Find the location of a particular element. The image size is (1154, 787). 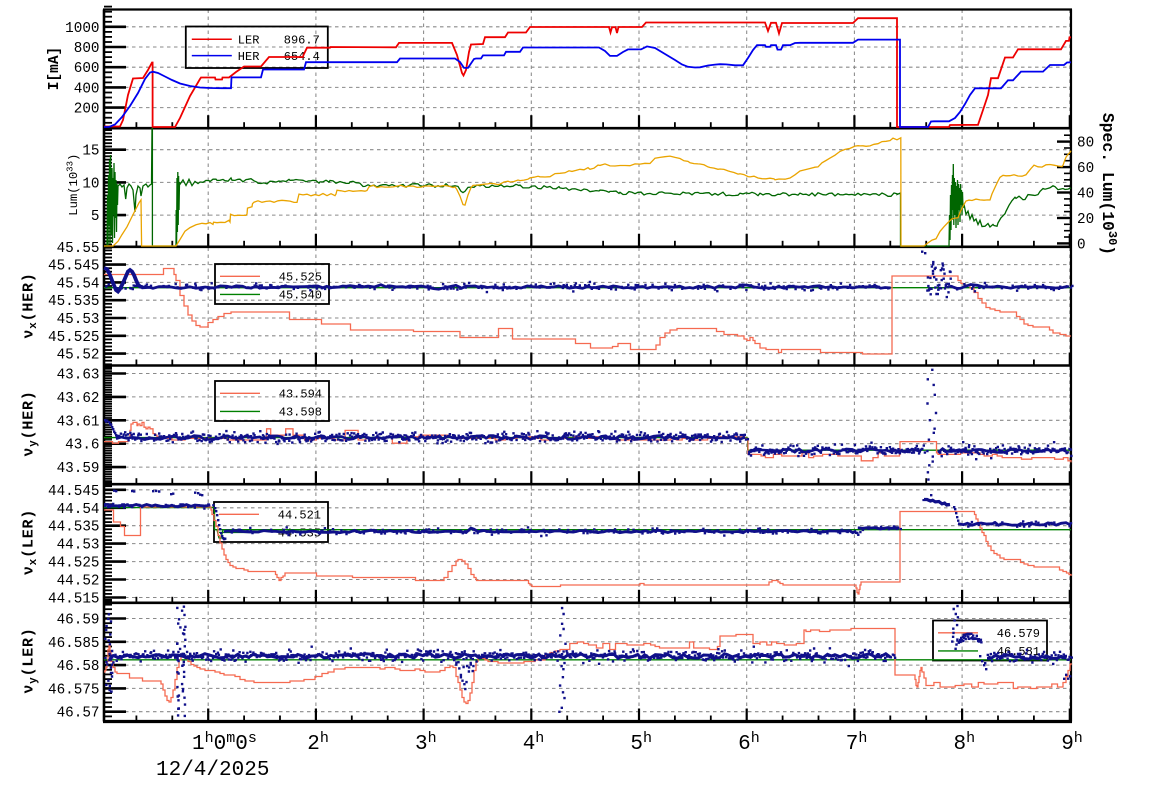

svg-text: 44.52 is located at coordinates (78, 582).